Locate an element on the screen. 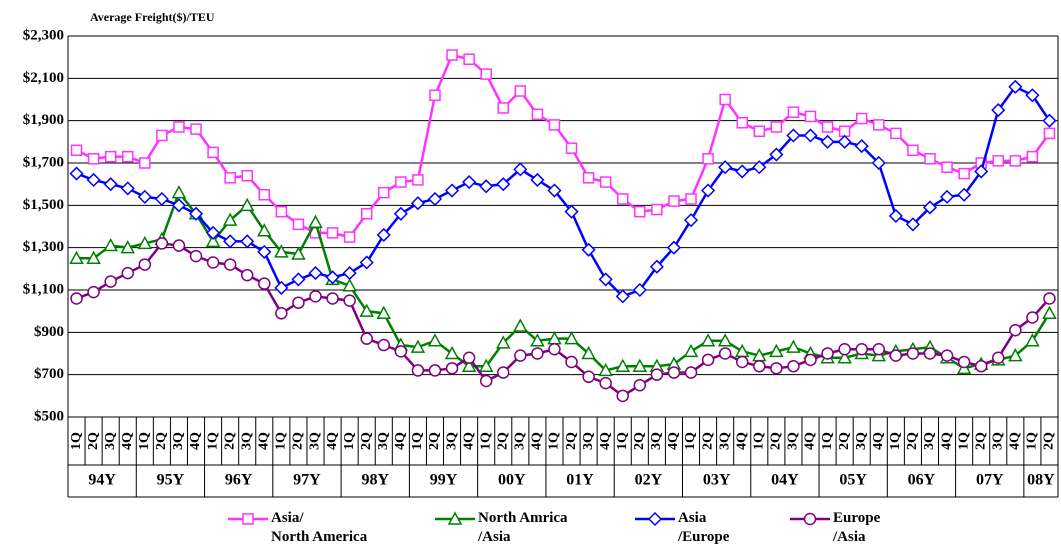 This screenshot has width=1061, height=555. year-label: 95Y is located at coordinates (171, 480).